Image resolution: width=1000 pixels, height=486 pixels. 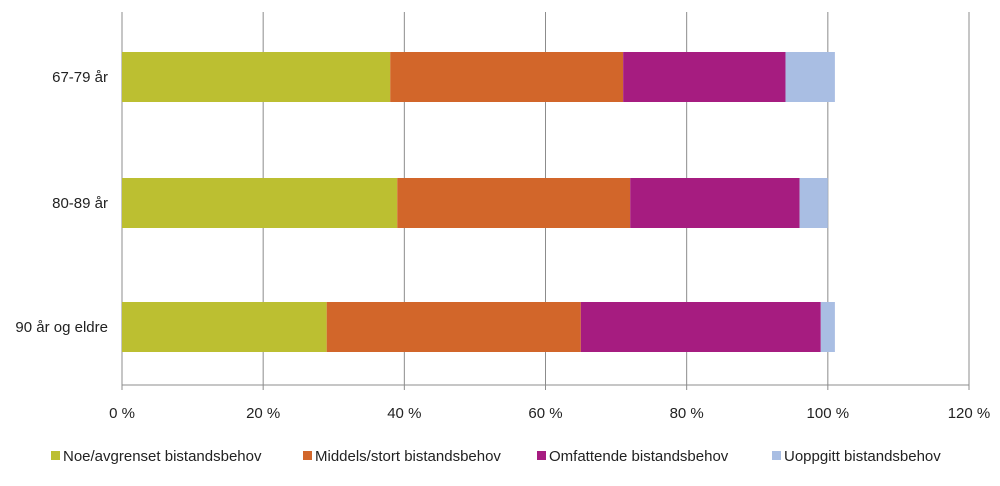 I want to click on legend-label: Noe/avgrenset bistandsbehov, so click(x=162, y=456).